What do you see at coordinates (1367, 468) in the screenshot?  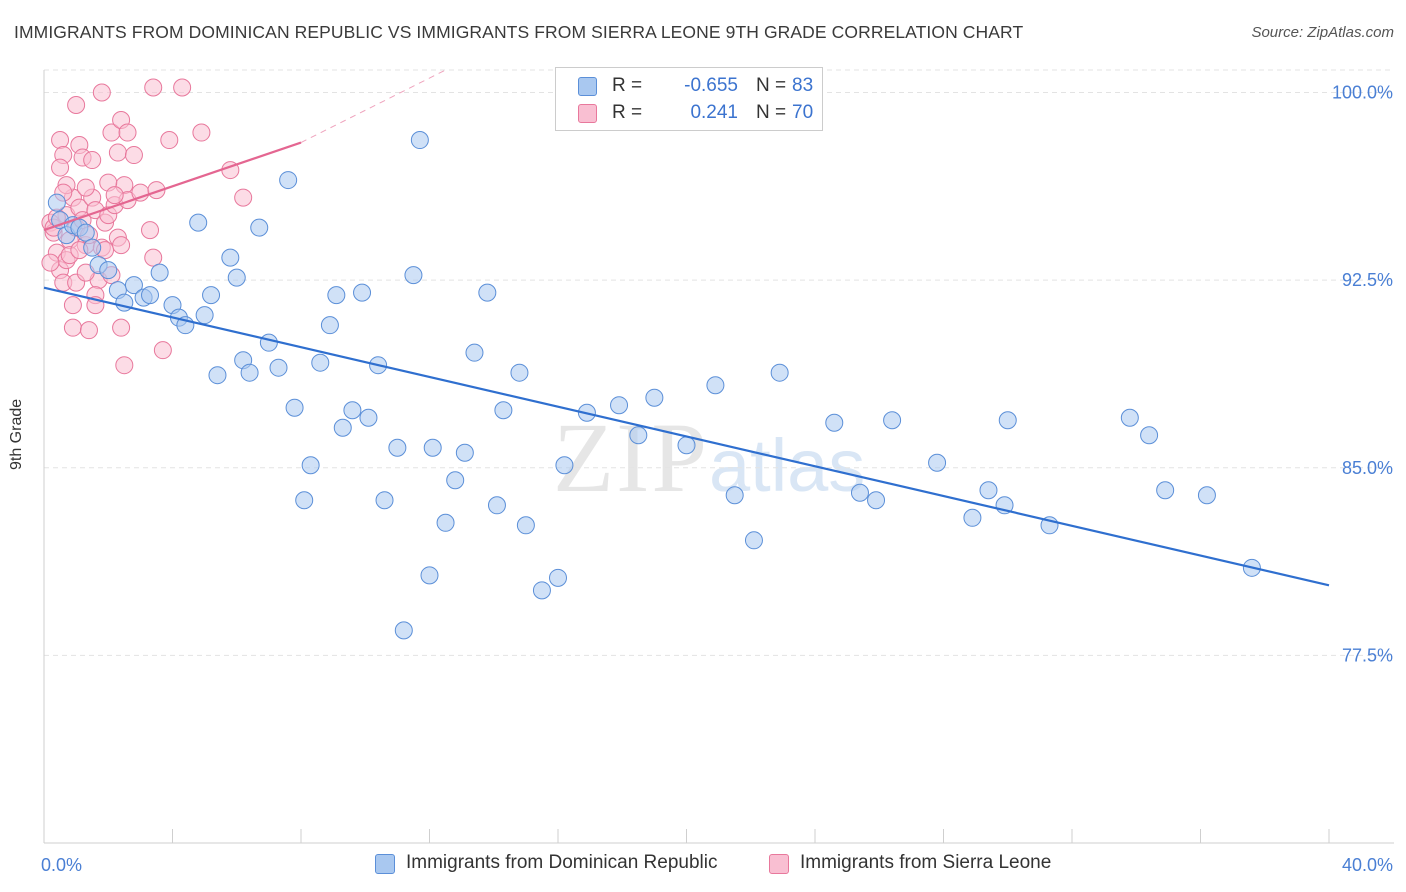 I see `y-tick-label: 85.0%` at bounding box center [1367, 468].